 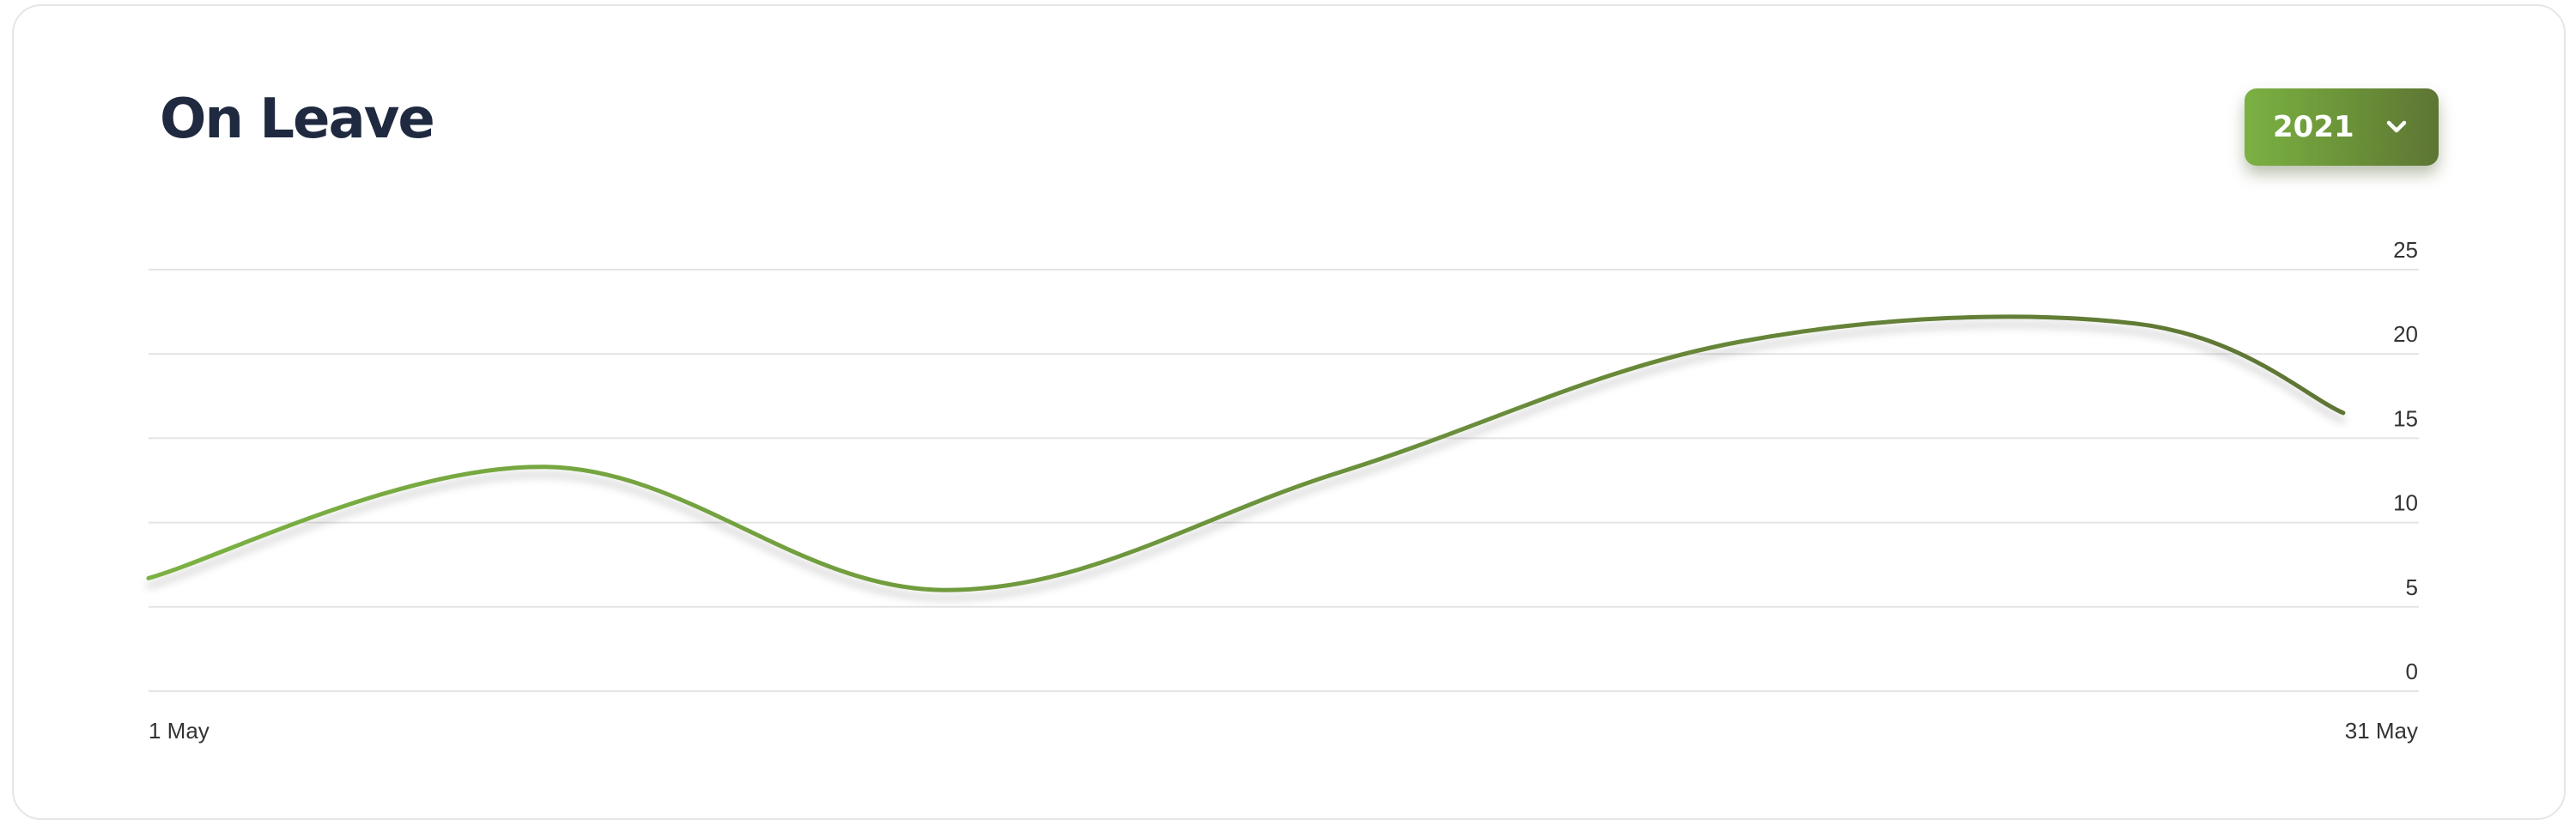 I want to click on y-tick-label: 0, so click(x=2412, y=671).